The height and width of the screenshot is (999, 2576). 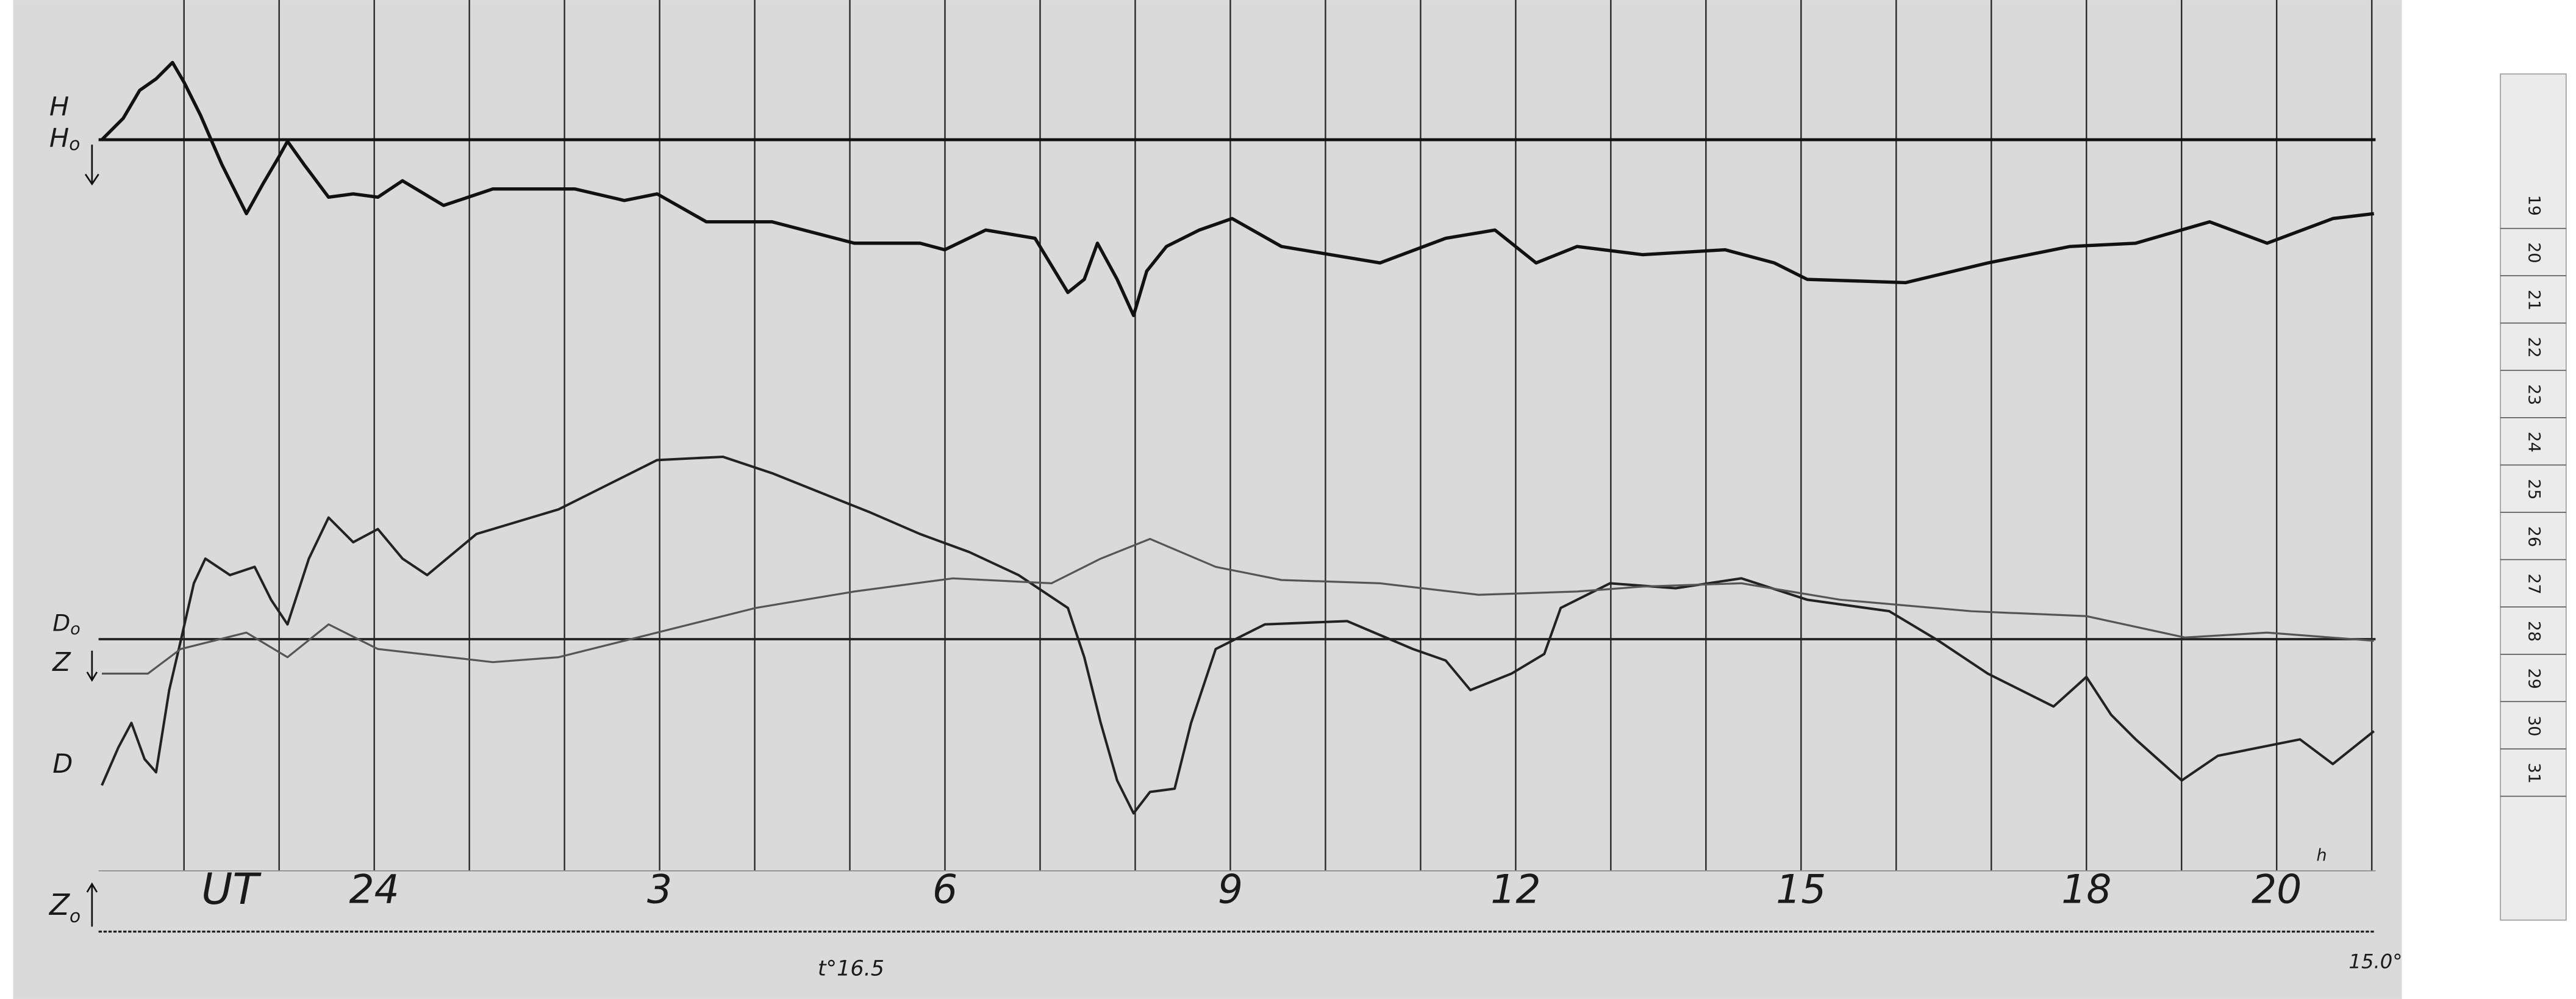 I want to click on z0-label: Zo, so click(x=64, y=907).